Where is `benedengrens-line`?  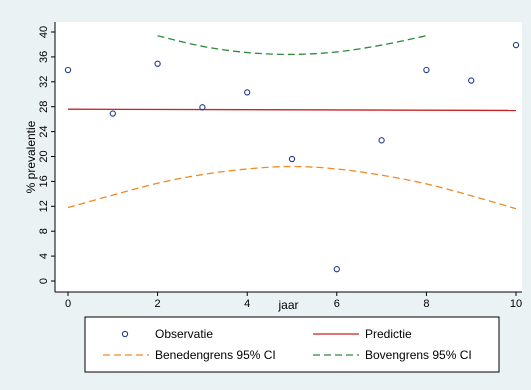
benedengrens-line is located at coordinates (292, 187).